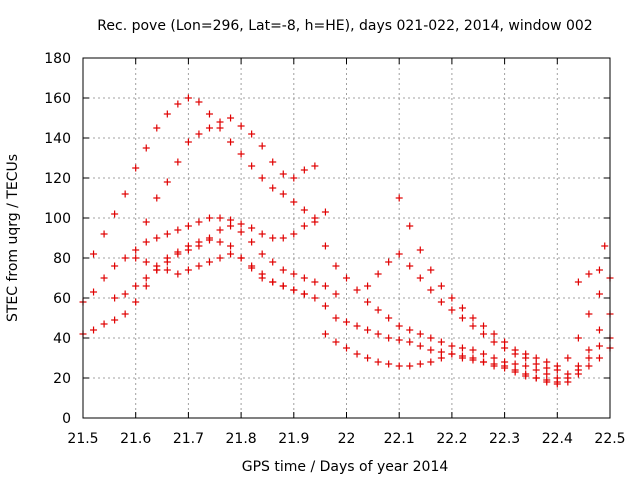 The height and width of the screenshot is (480, 640). What do you see at coordinates (57, 99) in the screenshot?
I see `y-tick-label: 160` at bounding box center [57, 99].